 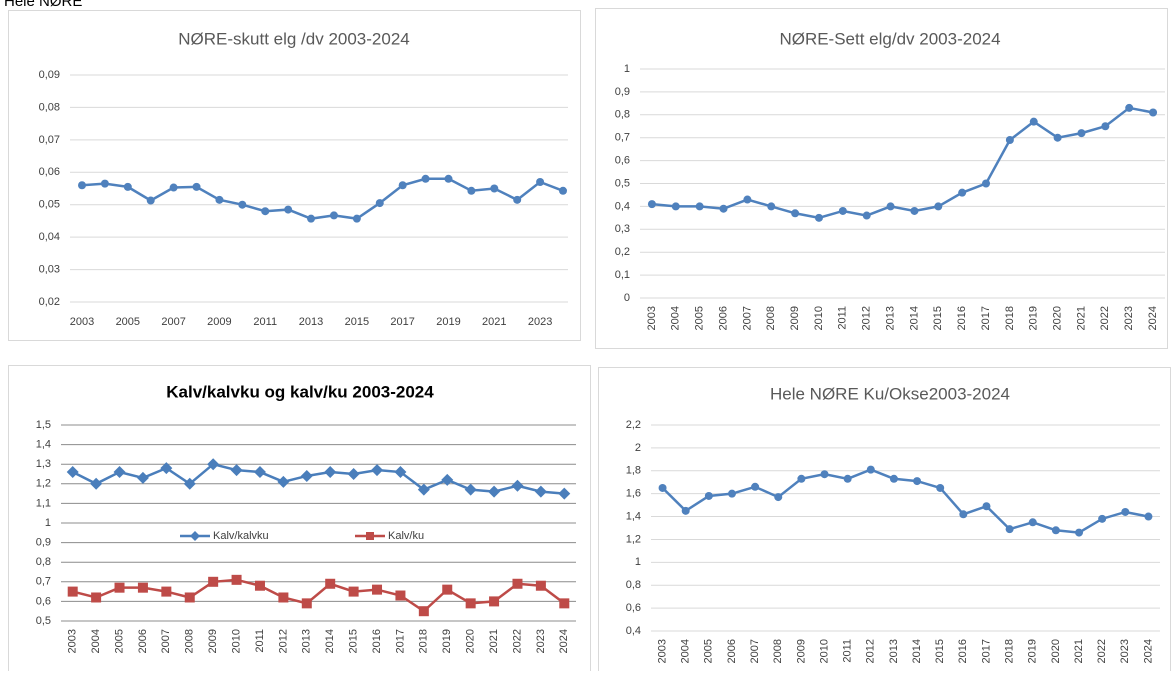 What do you see at coordinates (633, 494) in the screenshot?
I see `y-tick-label: 1,6` at bounding box center [633, 494].